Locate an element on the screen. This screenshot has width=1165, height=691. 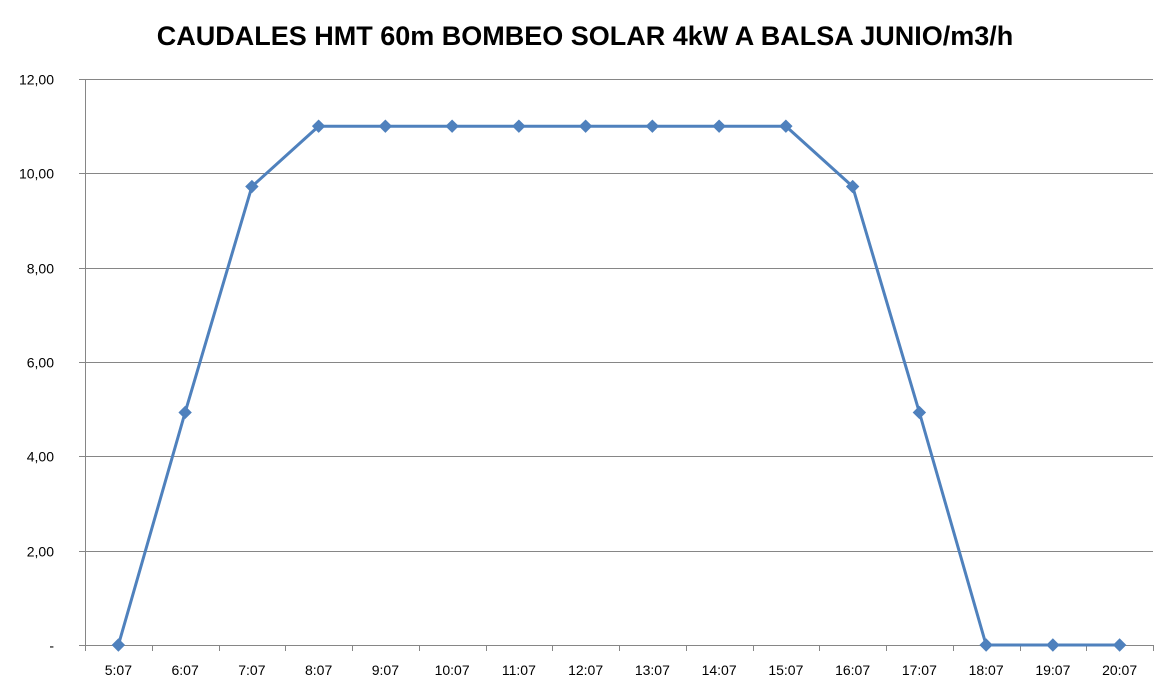
y-tick-labels: - 2,00 4,00 6,00 8,00 10,00 12,00 is located at coordinates (36, 363).